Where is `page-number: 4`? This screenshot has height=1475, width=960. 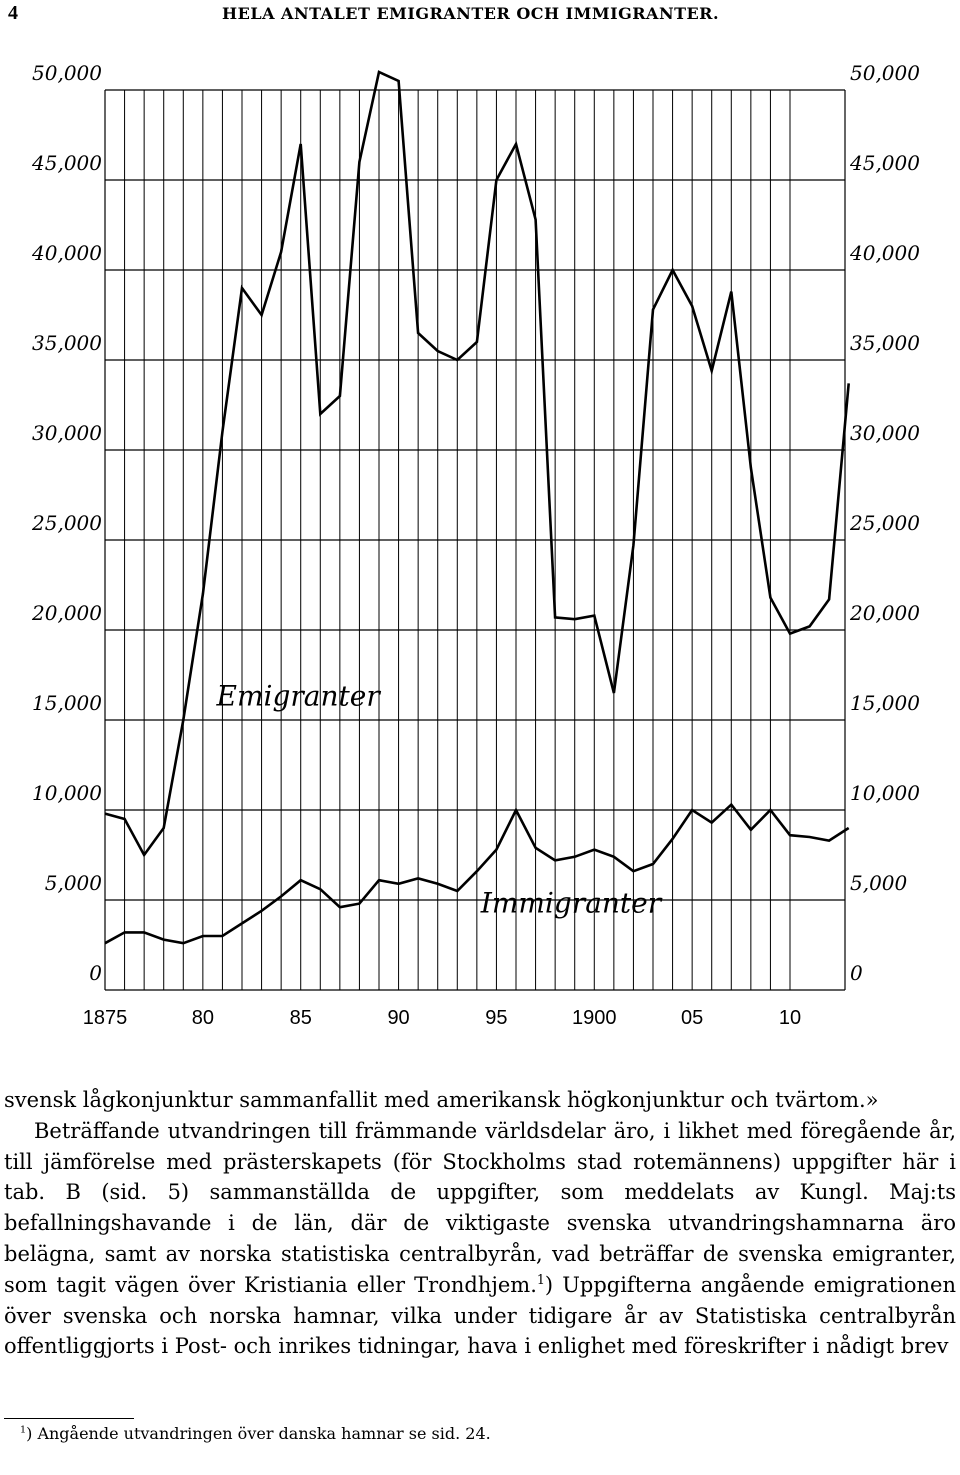
page-number: 4 is located at coordinates (13, 13).